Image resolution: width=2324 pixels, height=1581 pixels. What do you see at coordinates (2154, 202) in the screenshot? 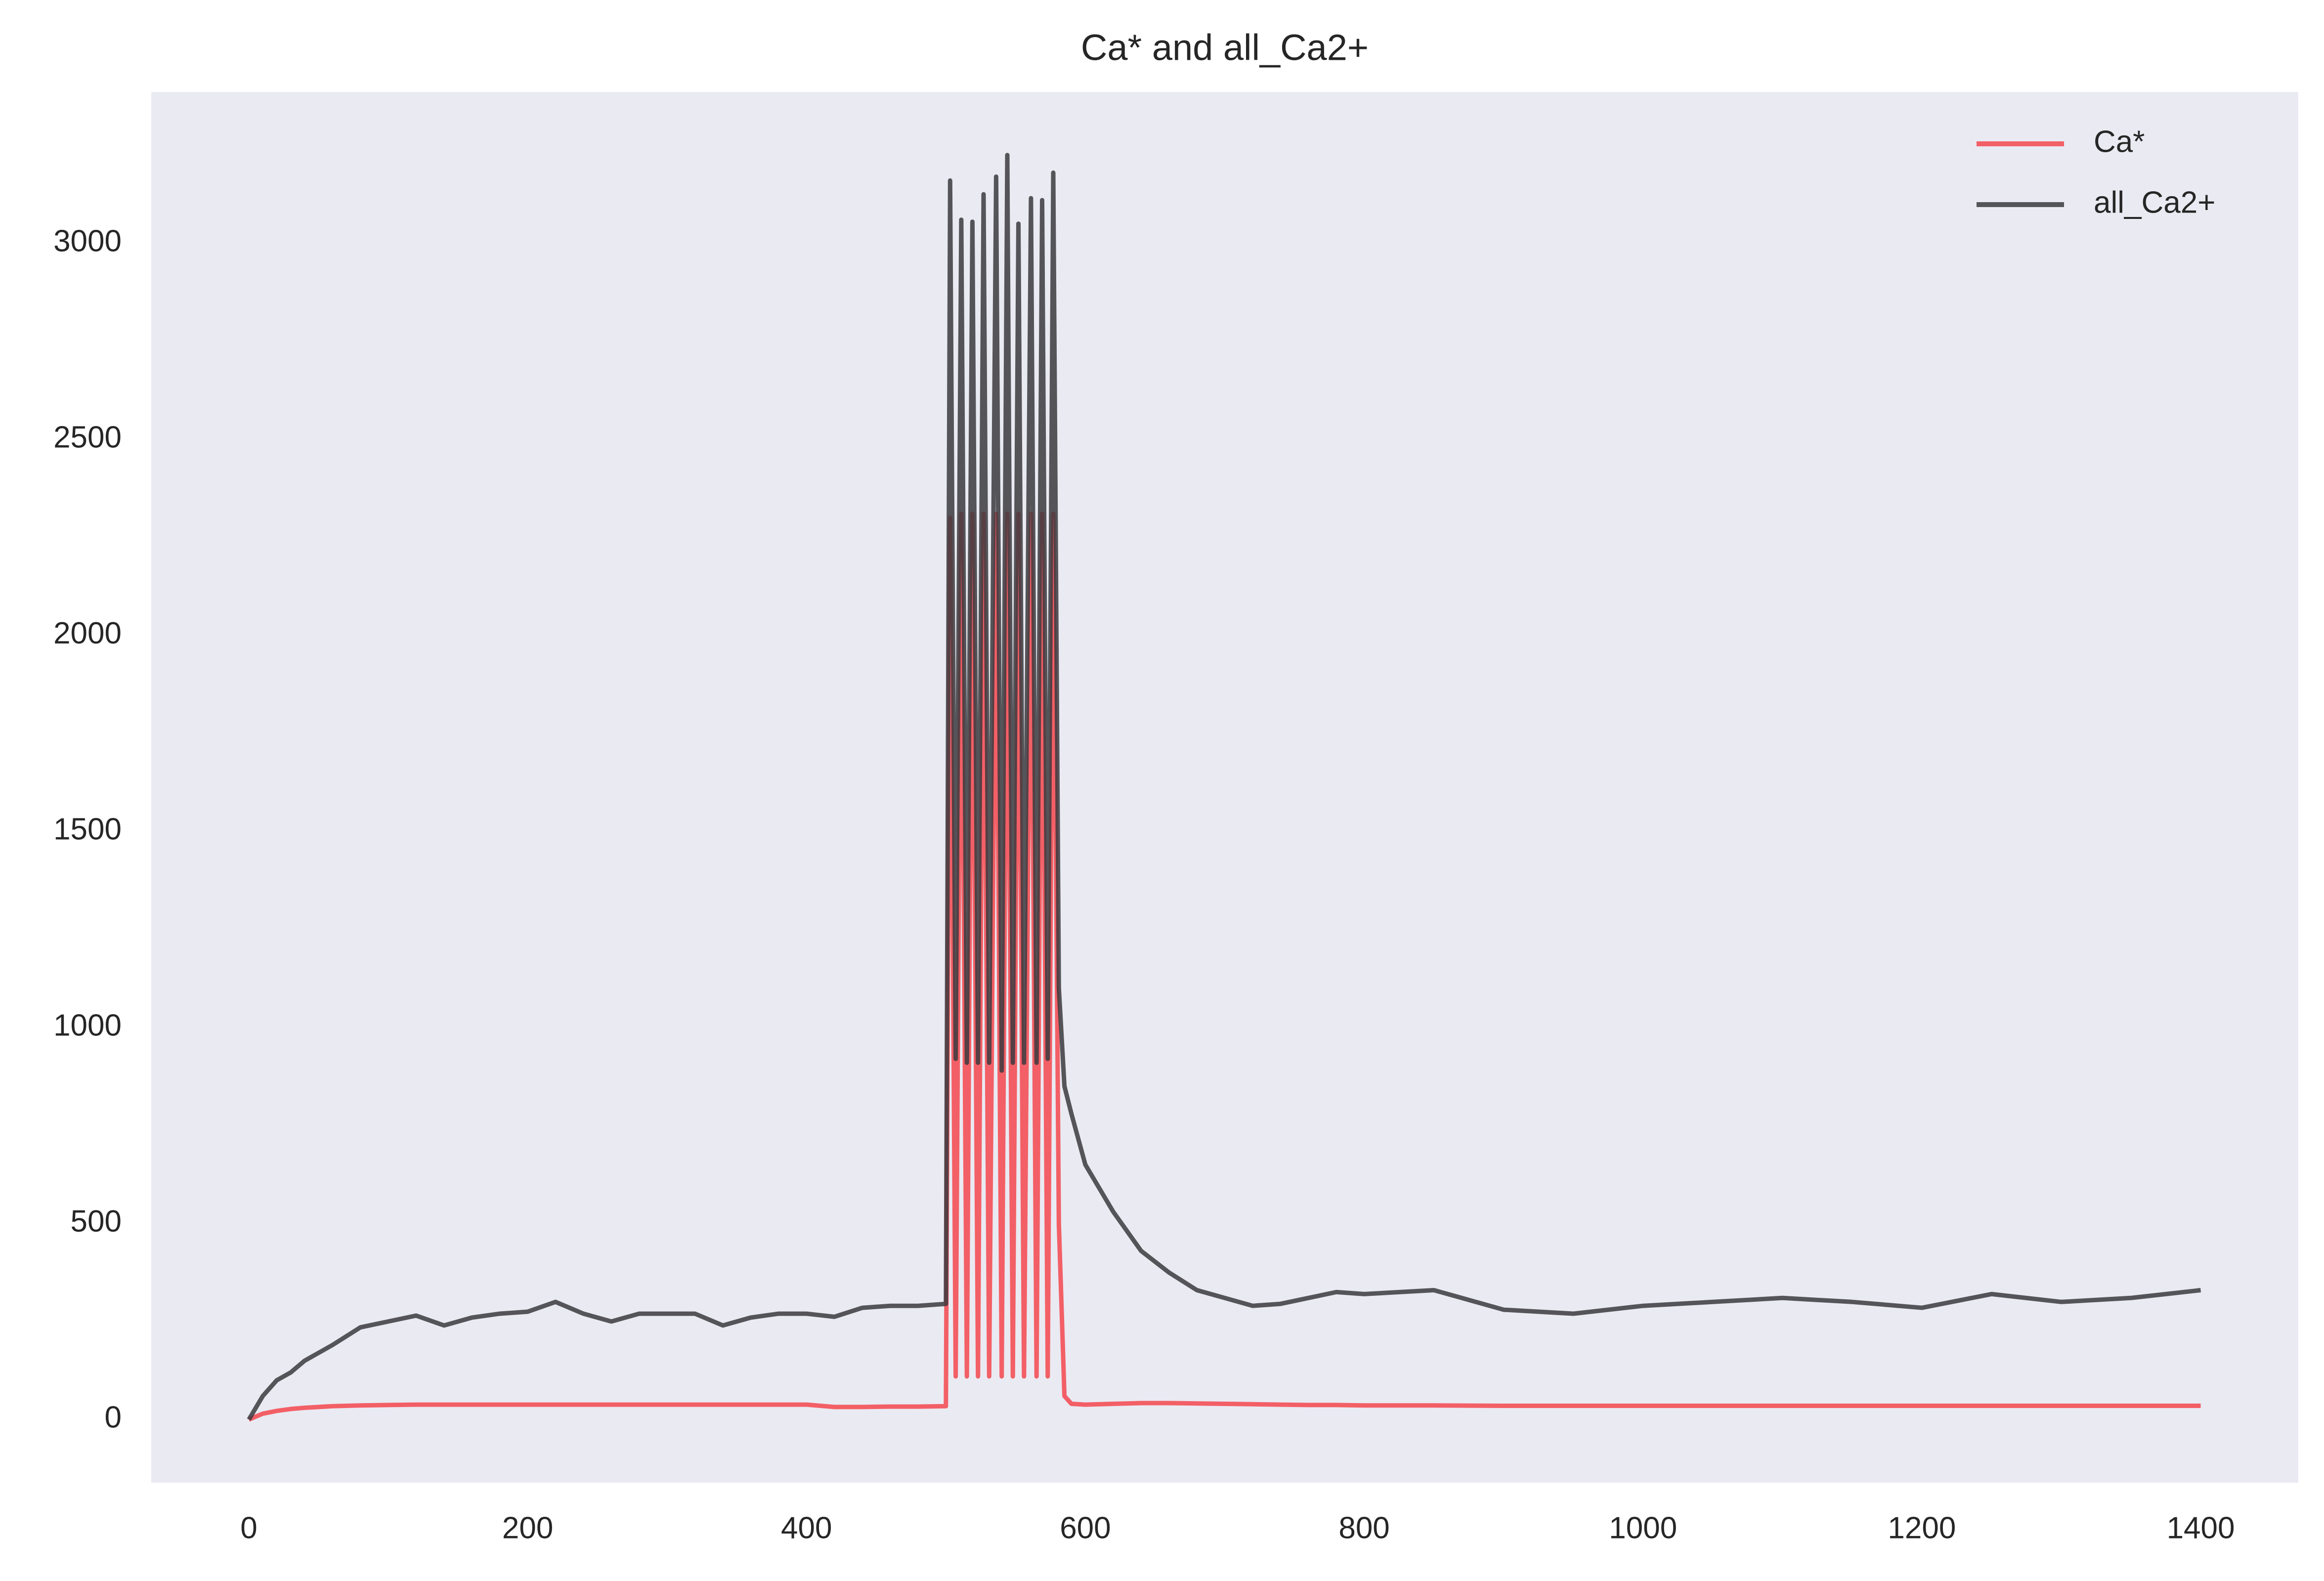
I see `legend-label: all_Ca2+` at bounding box center [2154, 202].